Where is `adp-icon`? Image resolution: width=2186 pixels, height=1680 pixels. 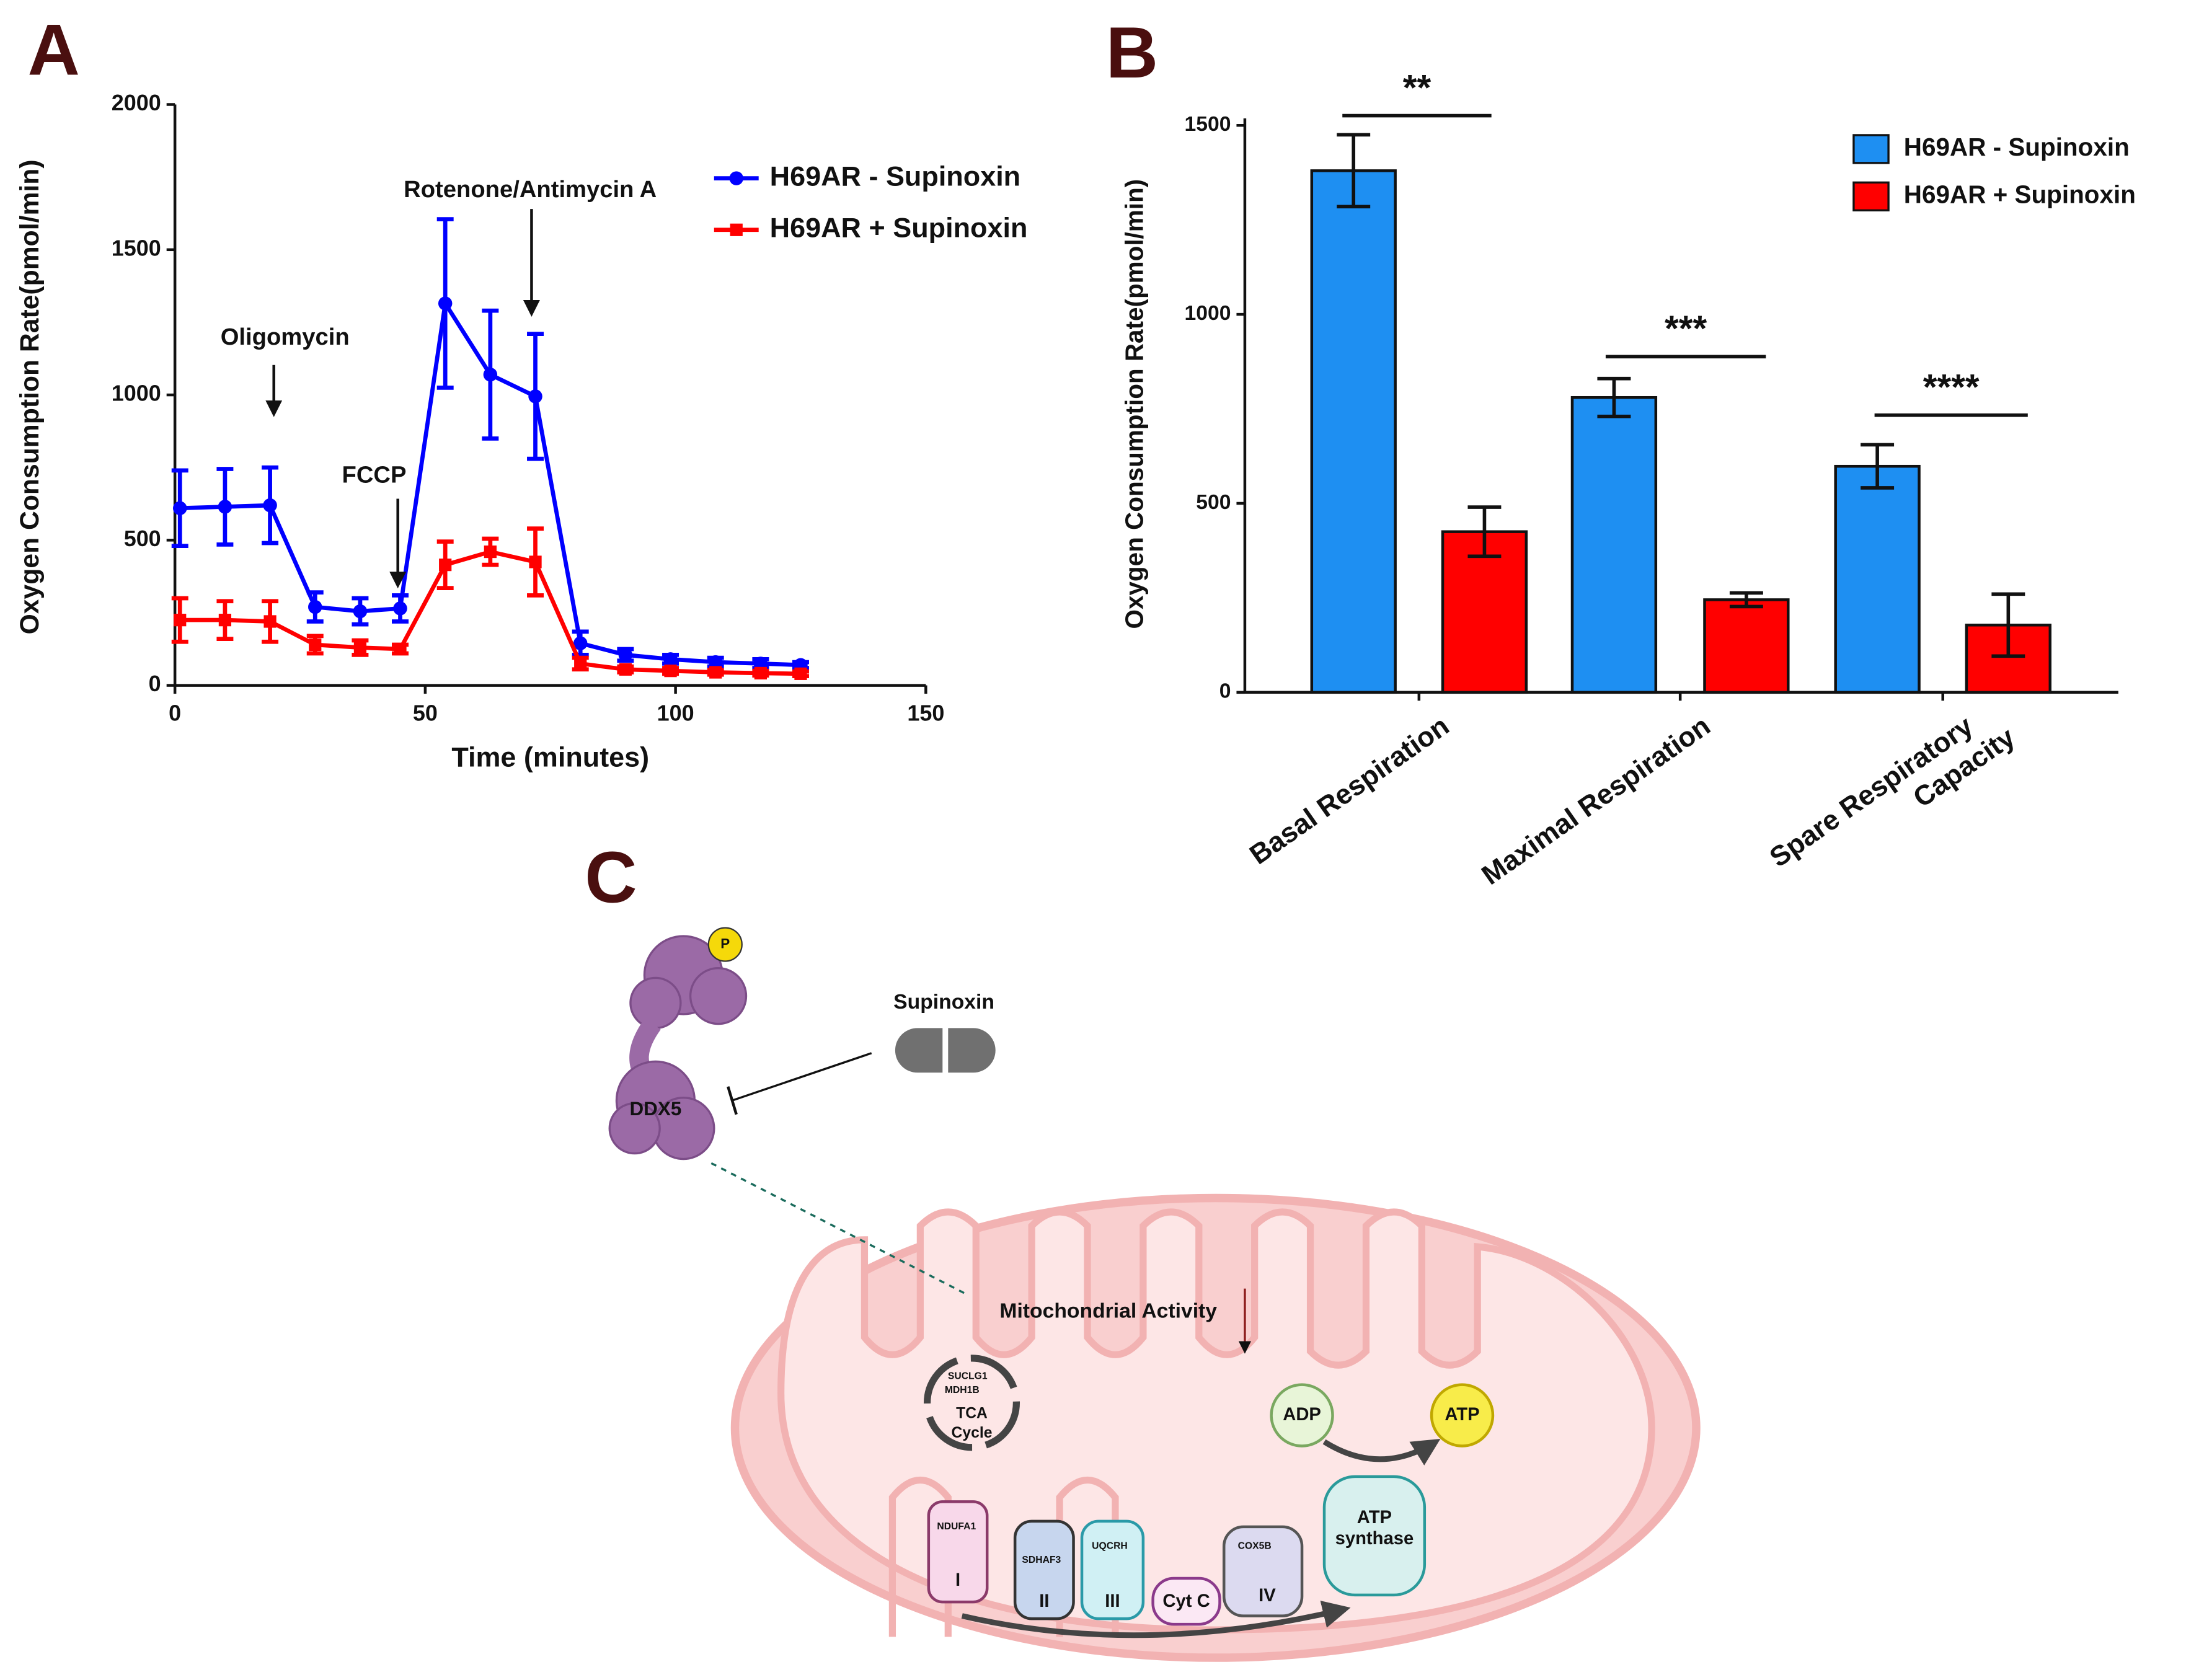 adp-icon is located at coordinates (1302, 1416).